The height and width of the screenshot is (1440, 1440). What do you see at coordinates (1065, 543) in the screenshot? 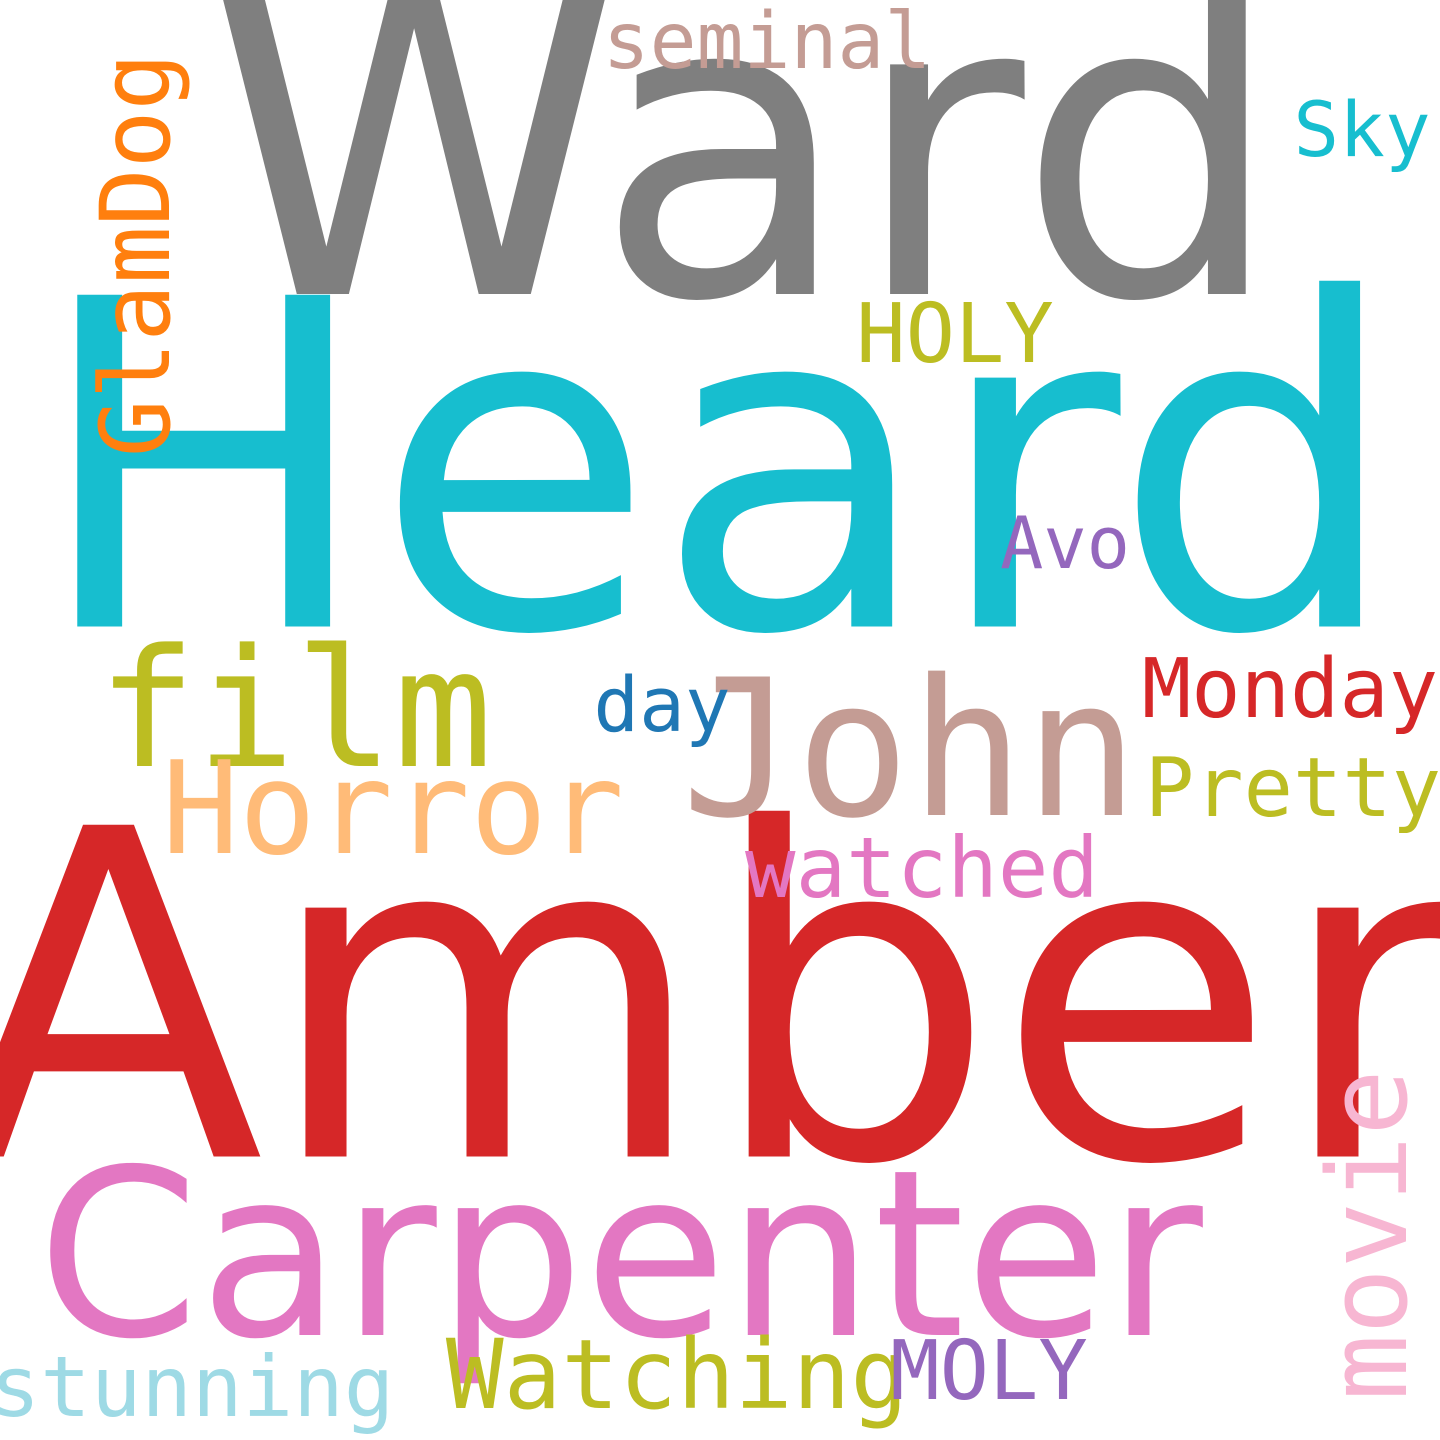
I see `word-avo: Avo` at bounding box center [1065, 543].